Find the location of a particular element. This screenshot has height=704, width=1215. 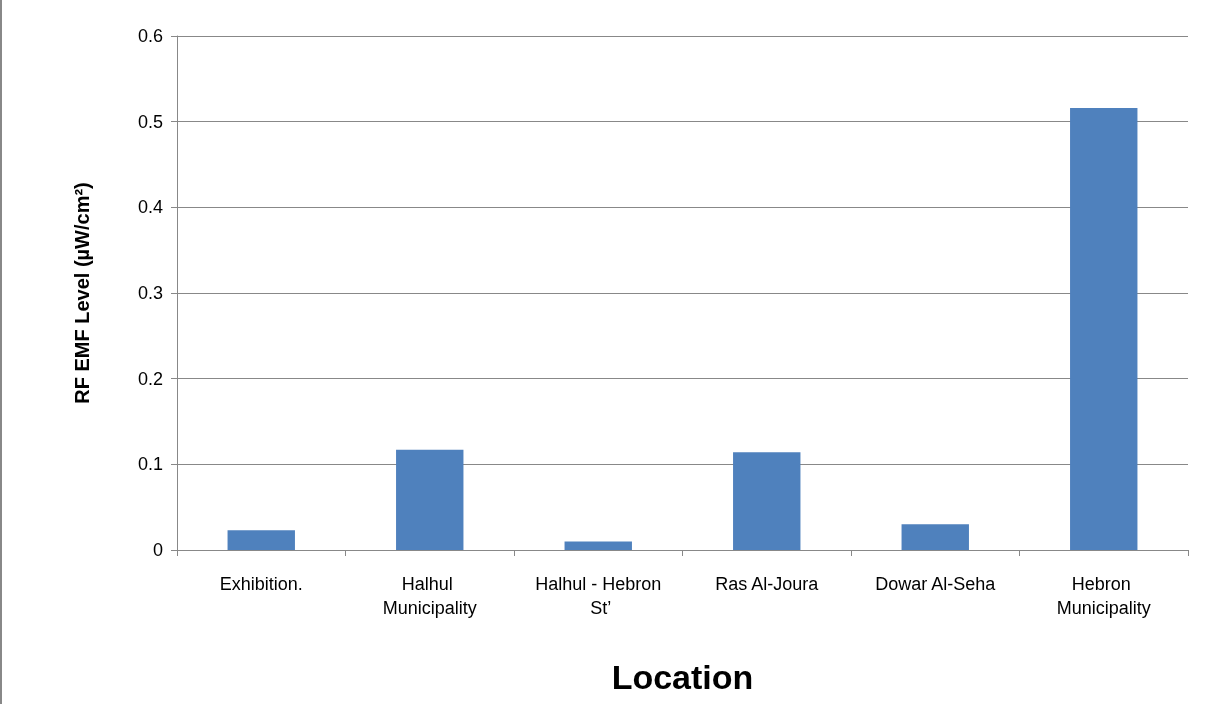

y-tick-label: 0.4 is located at coordinates (150, 207).